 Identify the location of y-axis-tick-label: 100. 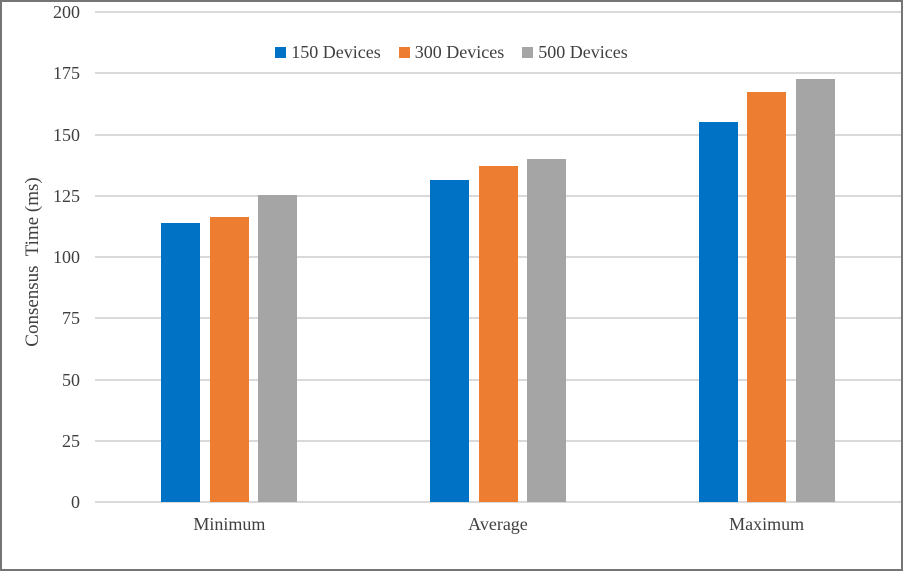
(66, 257).